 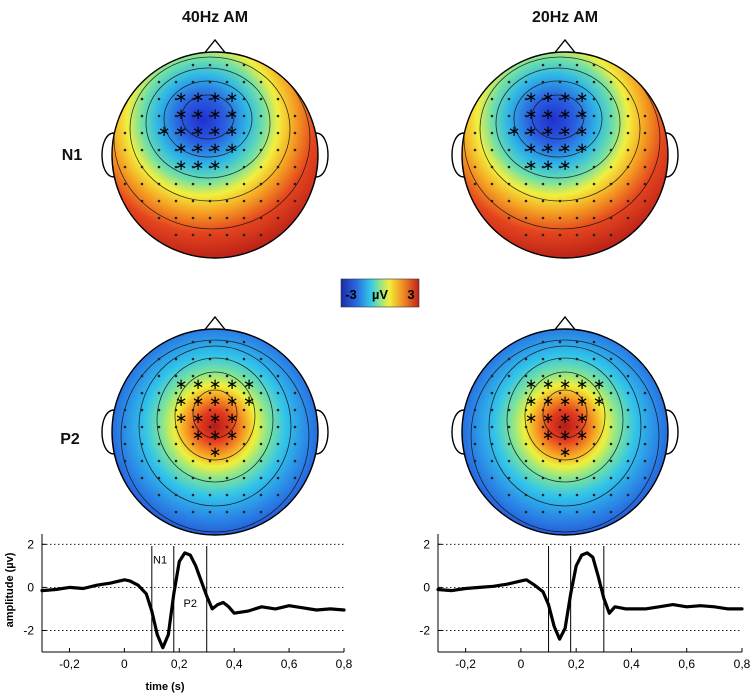 I want to click on column-title-20hz: 20Hz AM, so click(x=565, y=17).